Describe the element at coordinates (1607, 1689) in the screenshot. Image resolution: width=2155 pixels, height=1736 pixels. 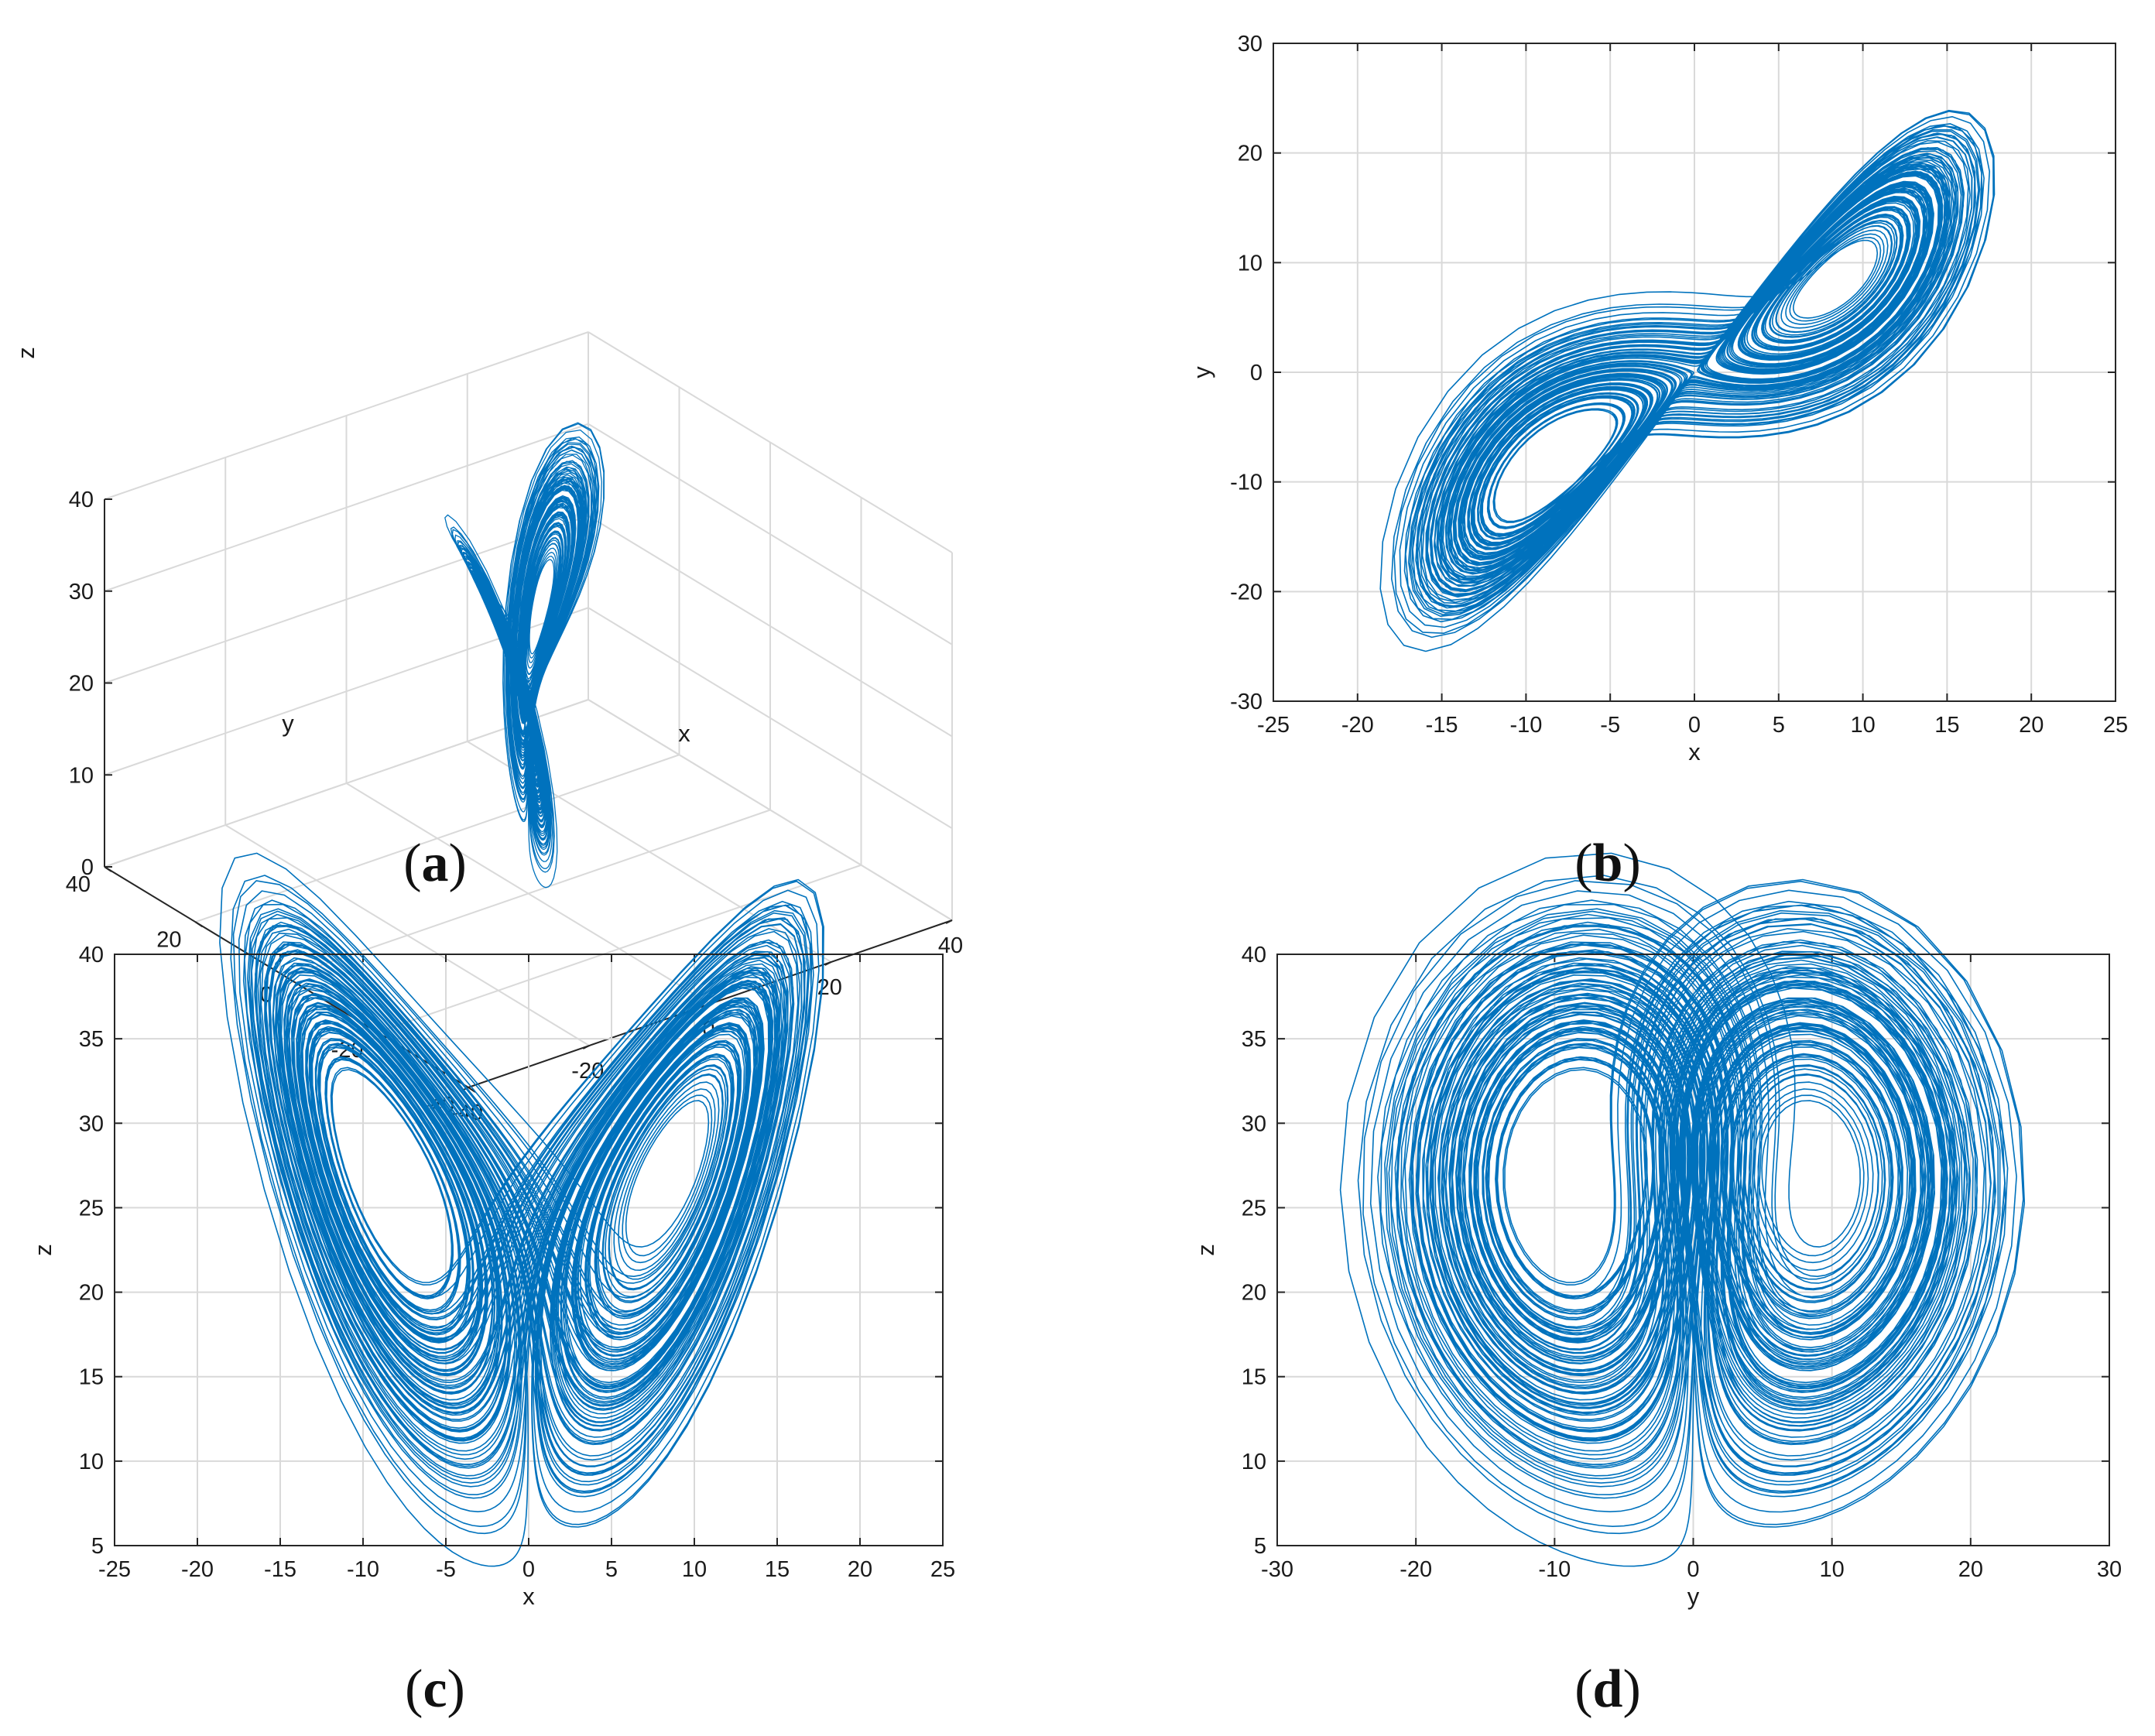
I see `caption-d: (d)` at that location.